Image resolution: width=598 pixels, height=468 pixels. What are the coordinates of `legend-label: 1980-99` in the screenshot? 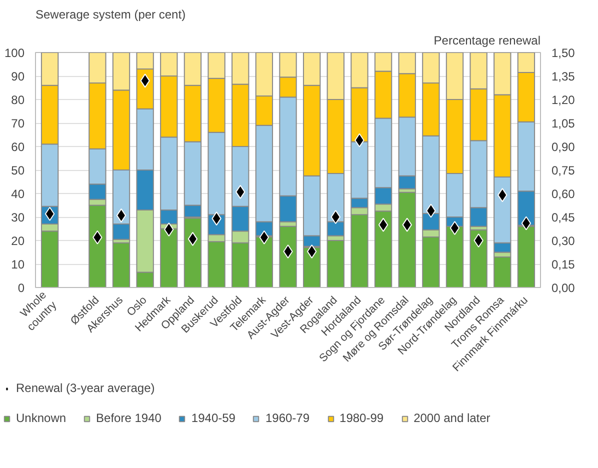 It's located at (362, 418).